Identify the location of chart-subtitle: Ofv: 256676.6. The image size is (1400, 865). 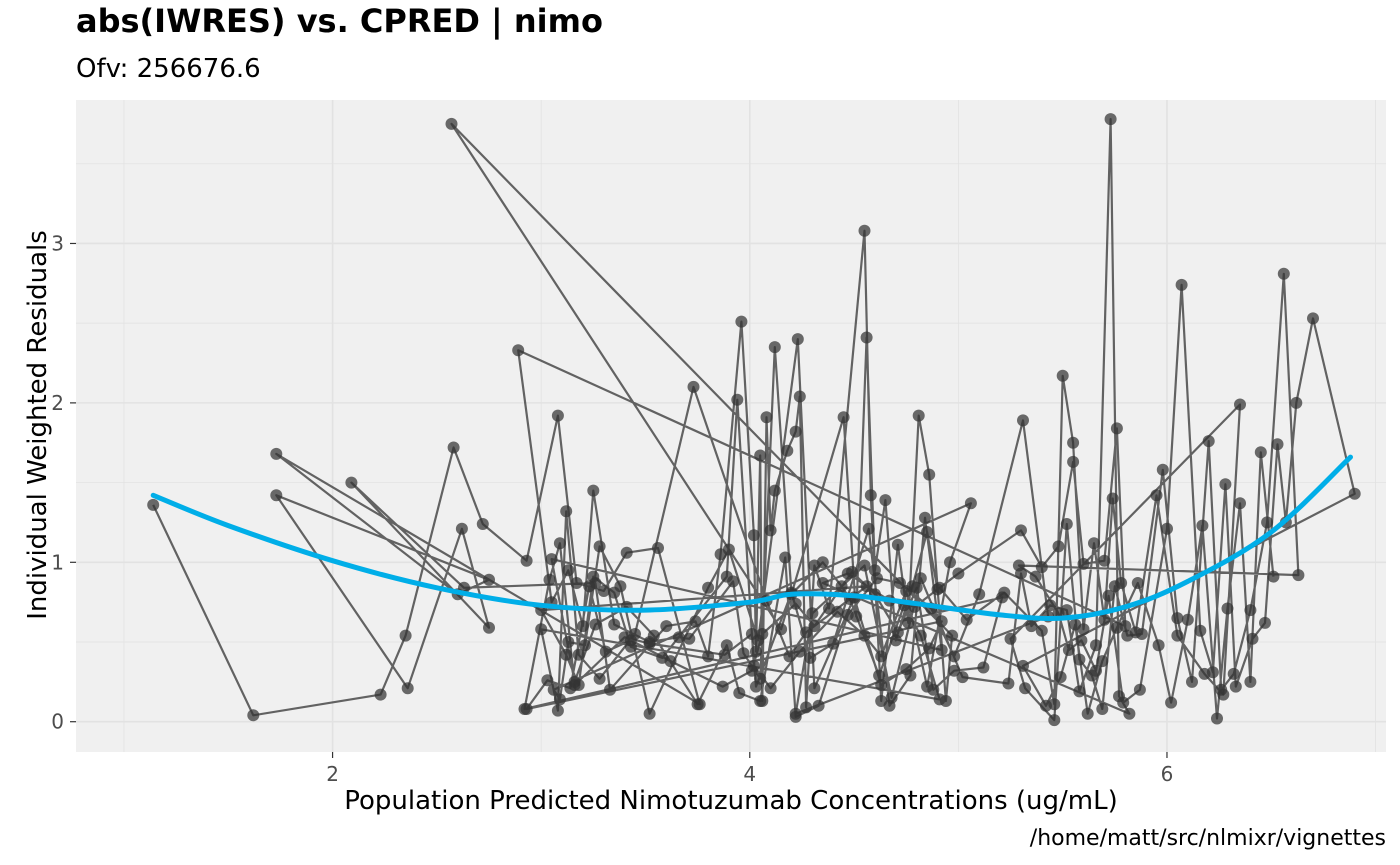
(168, 69).